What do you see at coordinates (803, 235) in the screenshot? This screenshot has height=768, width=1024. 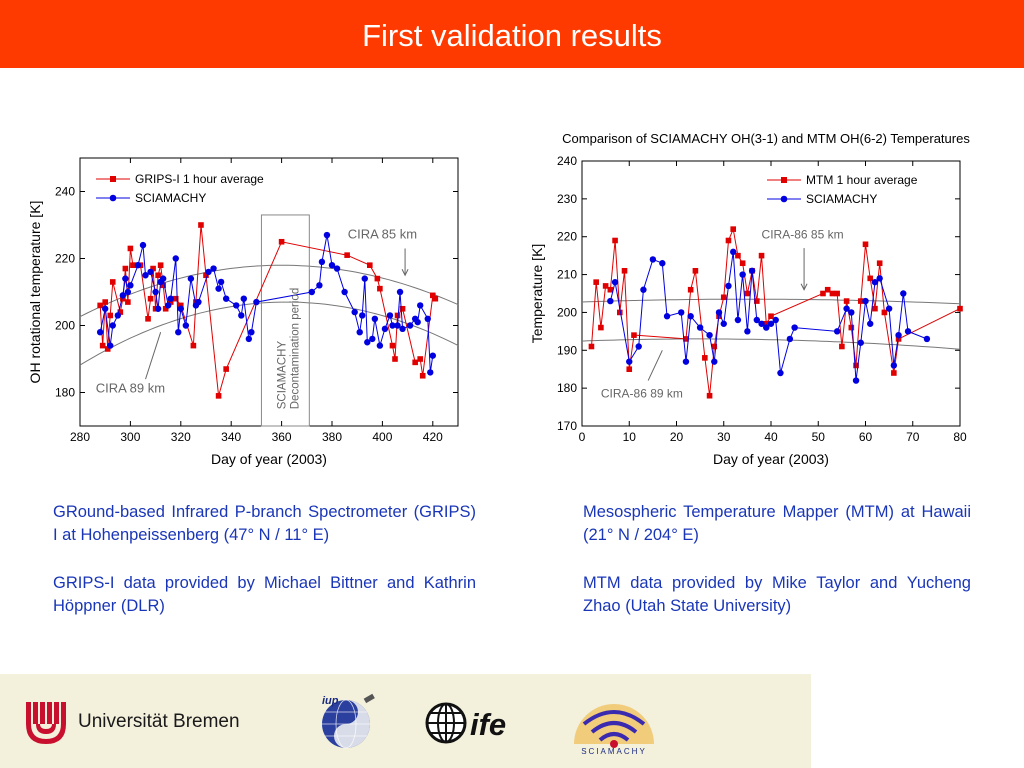 I see `cira-86-85-annotation: CIRA-86 85 km` at bounding box center [803, 235].